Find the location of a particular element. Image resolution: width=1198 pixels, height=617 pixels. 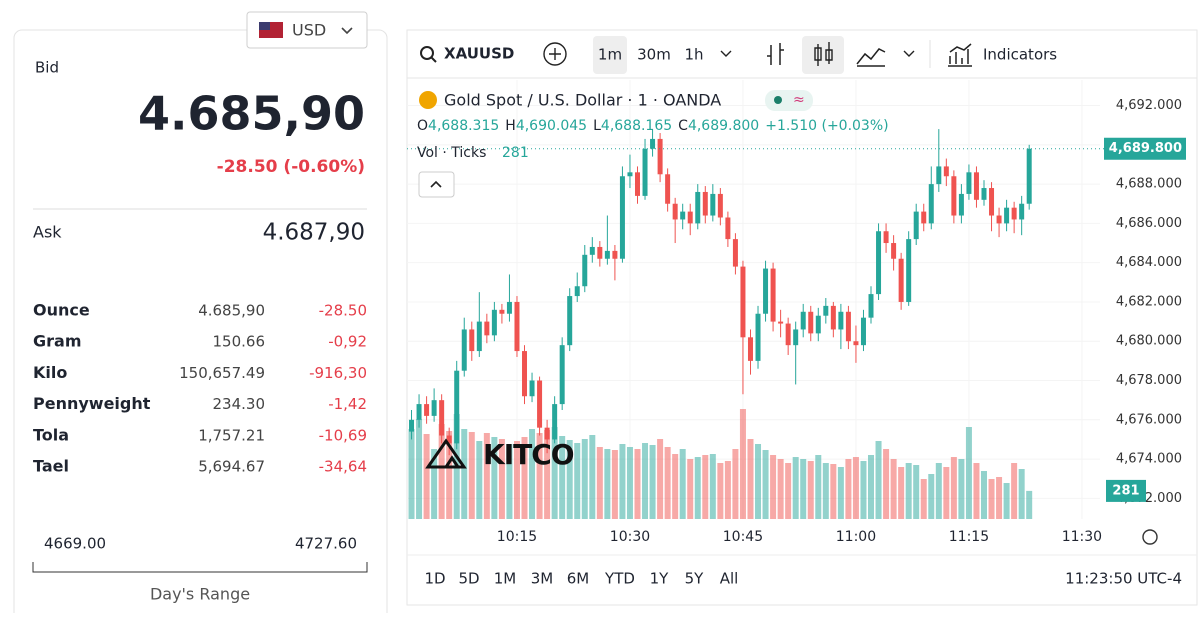

y-tick-label: 4,684.000 is located at coordinates (1149, 262).